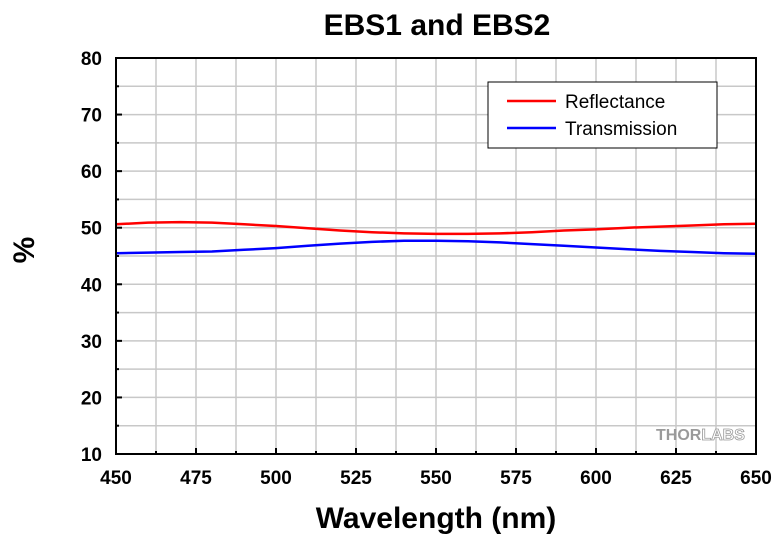 This screenshot has height=538, width=780. What do you see at coordinates (91, 398) in the screenshot?
I see `y-tick-label: 20` at bounding box center [91, 398].